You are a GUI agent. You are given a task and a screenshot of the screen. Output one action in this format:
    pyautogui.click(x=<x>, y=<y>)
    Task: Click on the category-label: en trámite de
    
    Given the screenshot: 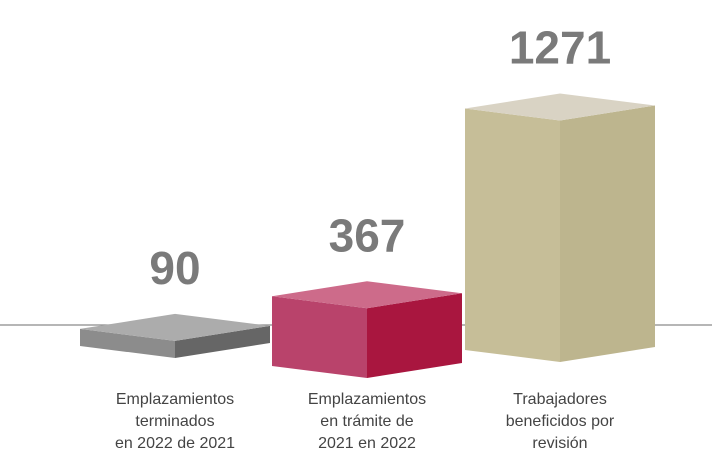 What is the action you would take?
    pyautogui.click(x=366, y=421)
    